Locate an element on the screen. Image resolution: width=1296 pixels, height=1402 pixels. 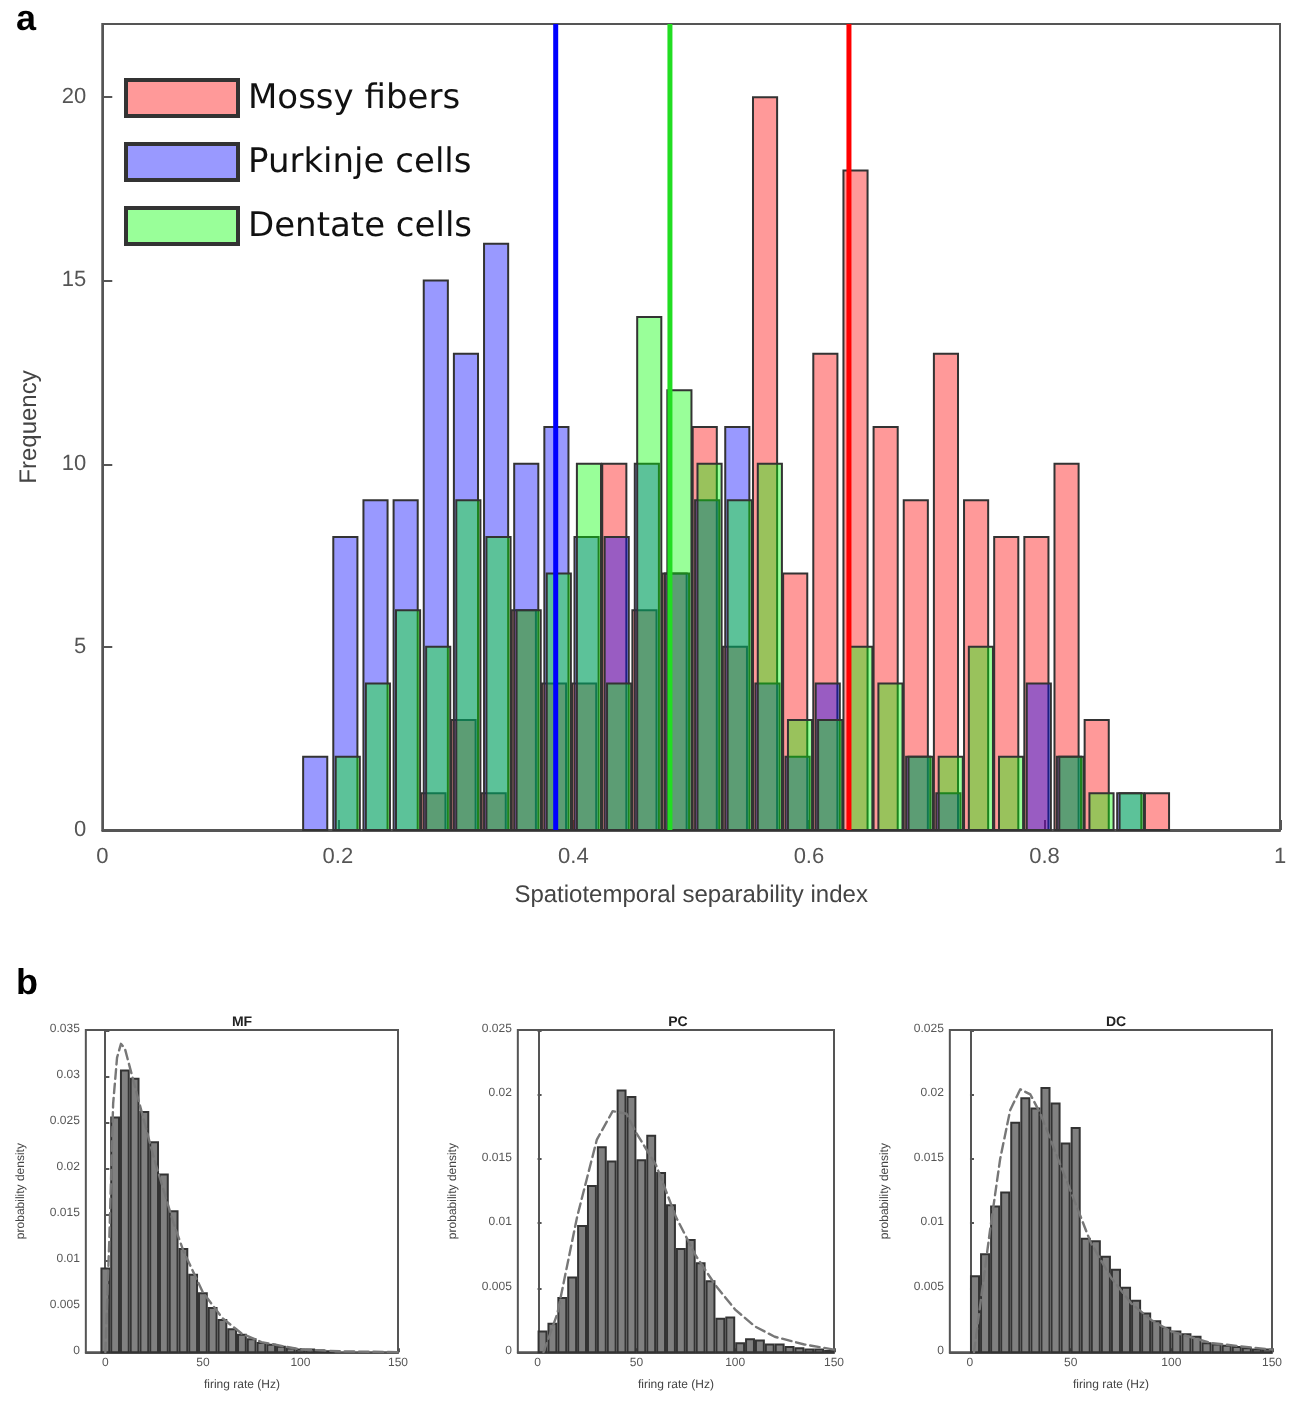
y-tick-label: 15 is located at coordinates (74, 280).